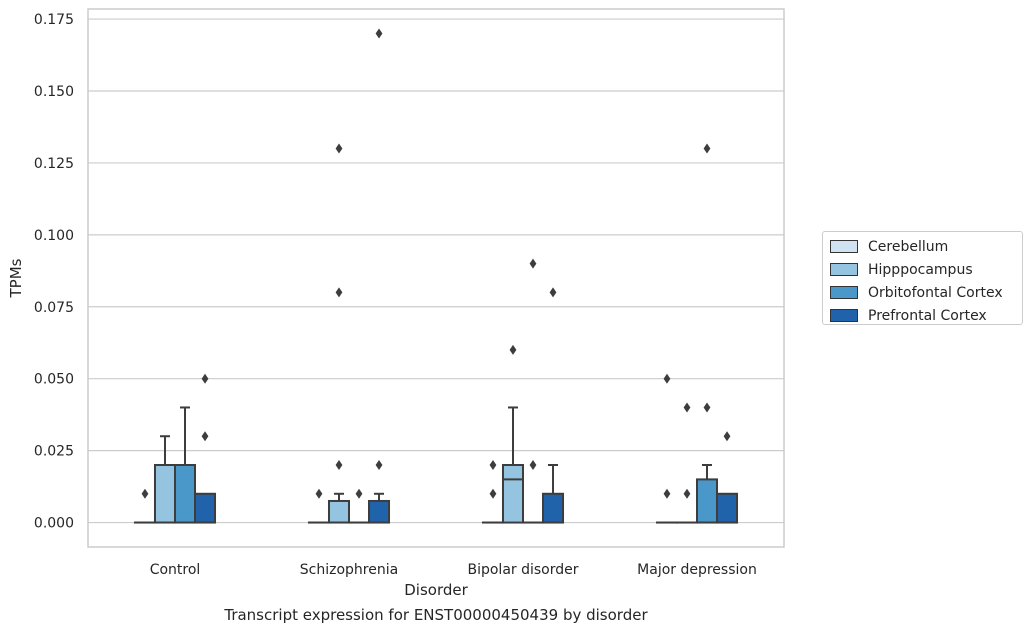  Describe the element at coordinates (54, 20) in the screenshot. I see `y-tick-label: 0.175` at that location.